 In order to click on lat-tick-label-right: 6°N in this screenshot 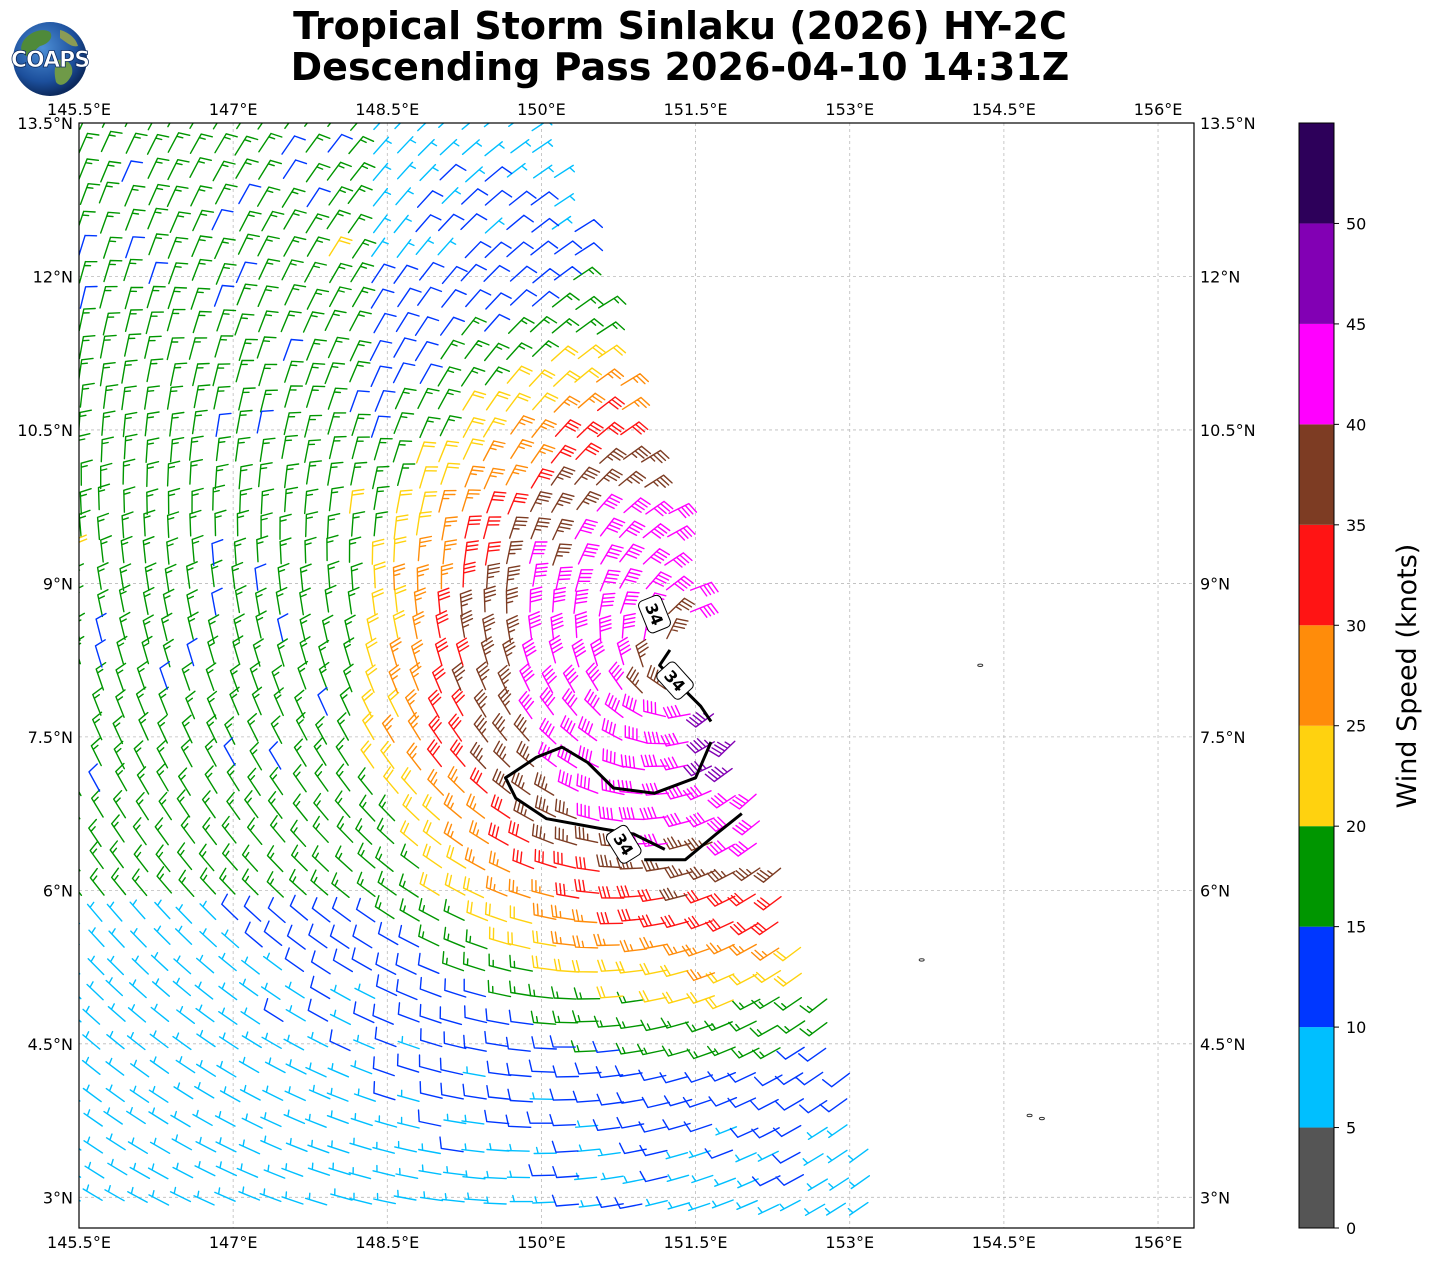, I will do `click(1215, 890)`.